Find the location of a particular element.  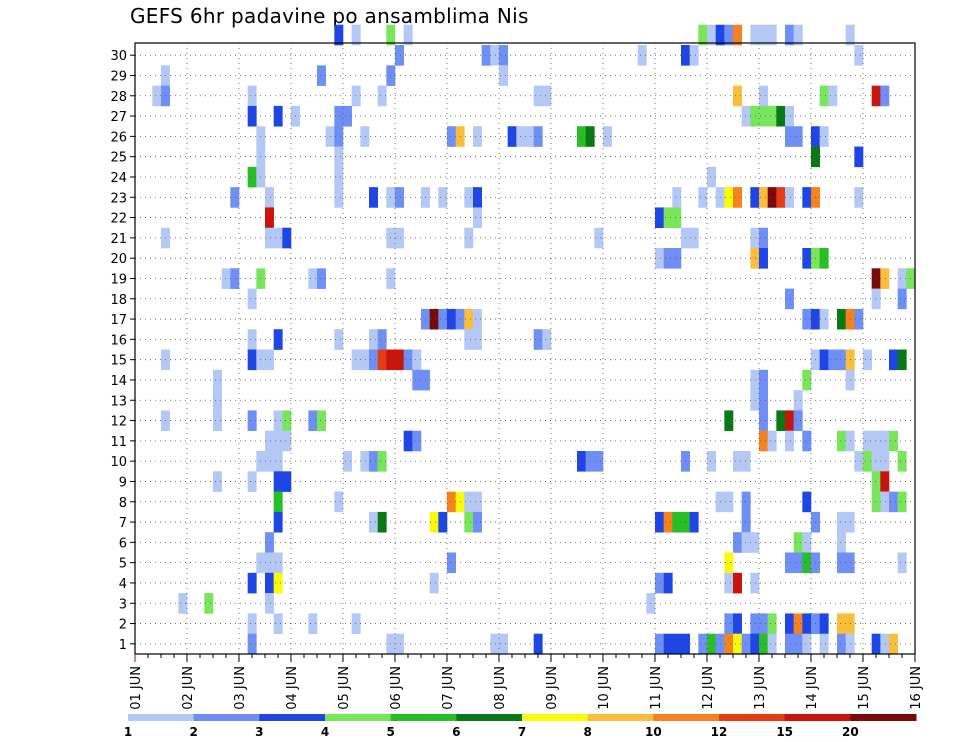

x-tick-label: 02 JUN is located at coordinates (188, 688).